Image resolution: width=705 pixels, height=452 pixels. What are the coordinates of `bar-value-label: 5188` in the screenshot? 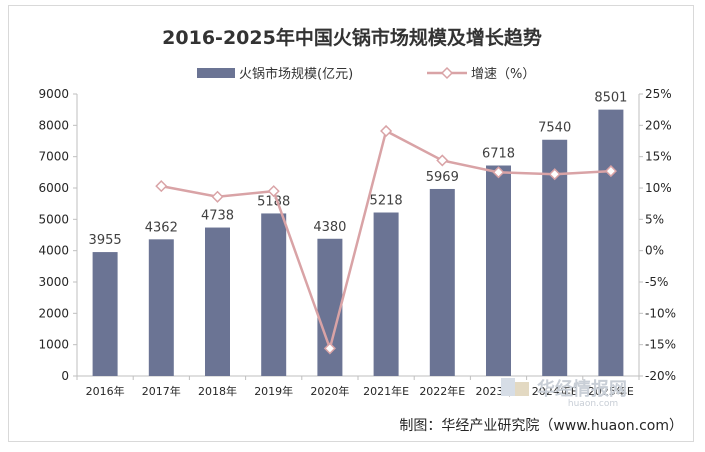 It's located at (273, 201).